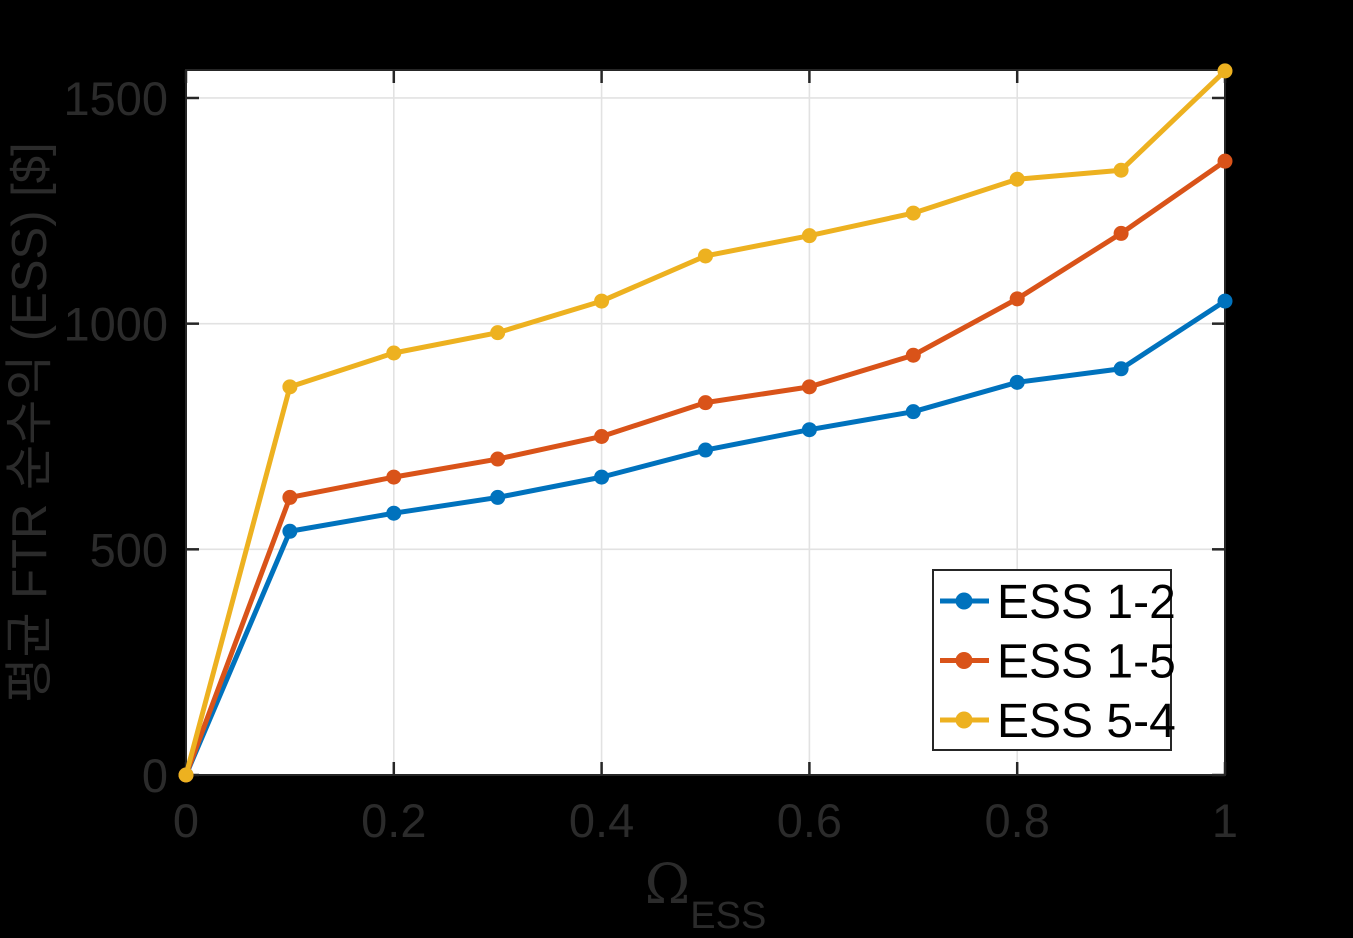  I want to click on legend-label: ESS 1-5, so click(1086, 662).